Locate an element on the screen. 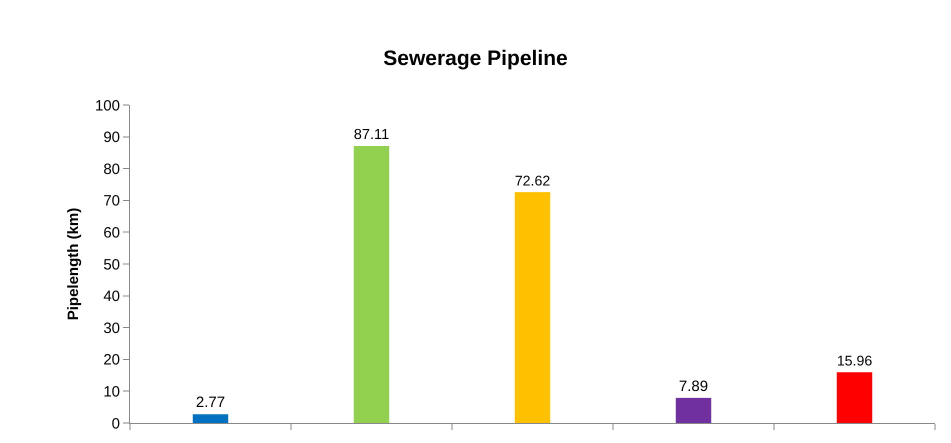 The image size is (951, 443). y-tick-label: 20 is located at coordinates (111, 360).